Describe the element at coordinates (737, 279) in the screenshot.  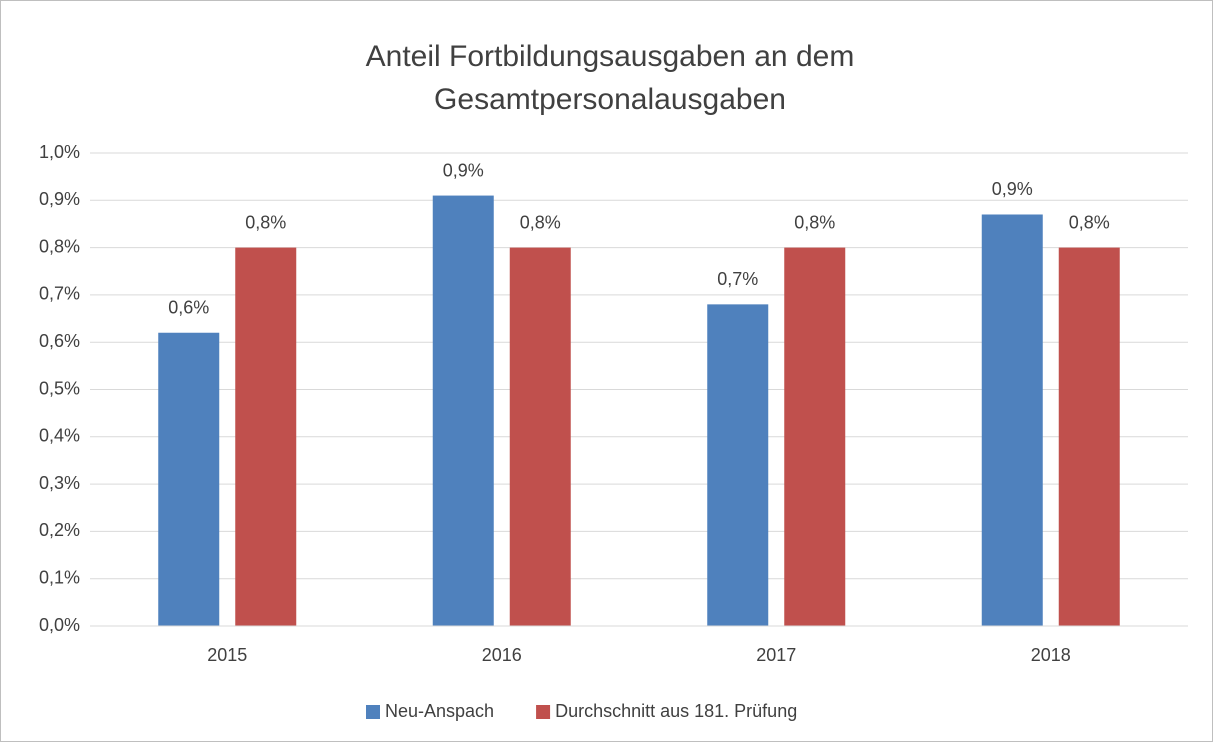
I see `data-label: 0,7%` at that location.